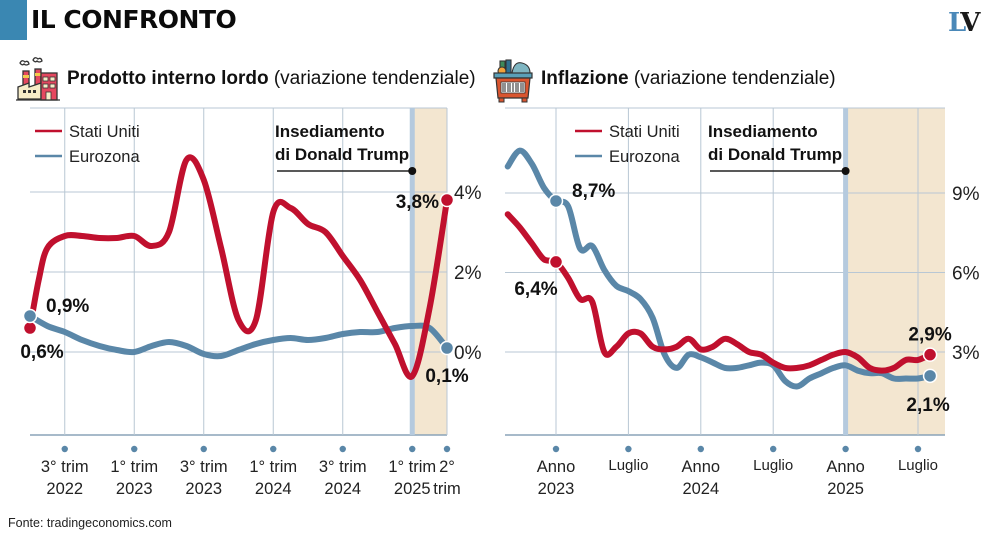  What do you see at coordinates (845, 489) in the screenshot?
I see `inflation-xtick-label-line2: 2025` at bounding box center [845, 489].